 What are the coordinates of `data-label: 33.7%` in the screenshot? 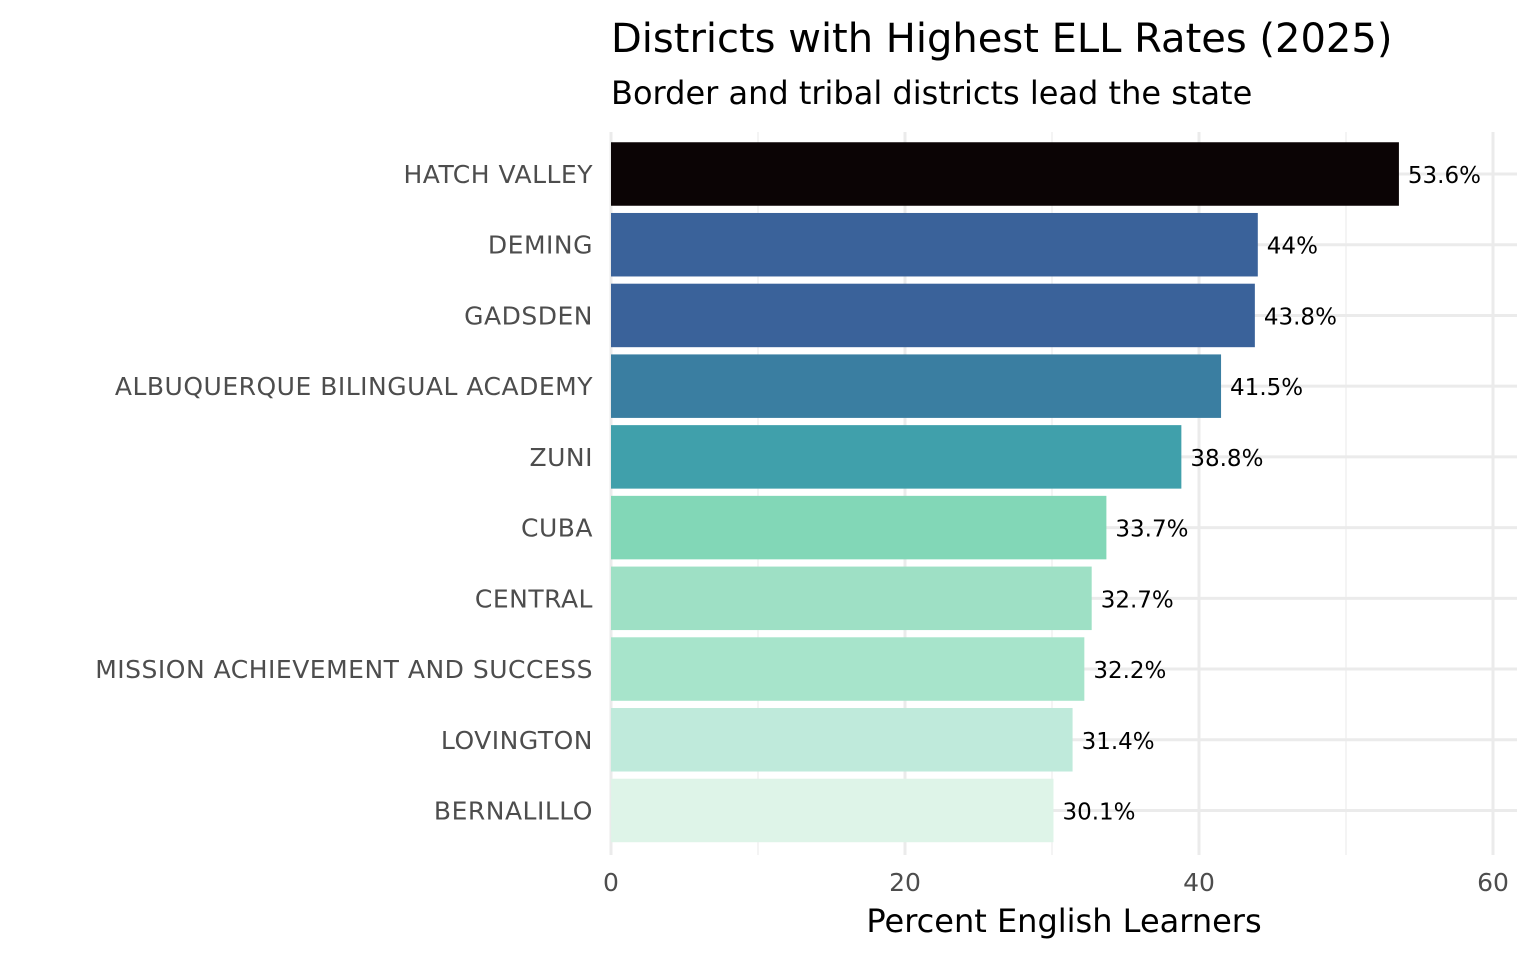 It's located at (1151, 530).